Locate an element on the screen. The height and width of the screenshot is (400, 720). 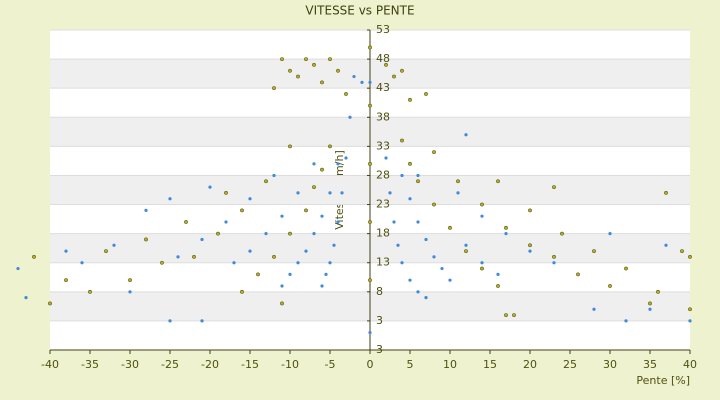
x-tick-label: 35 is located at coordinates (650, 364).